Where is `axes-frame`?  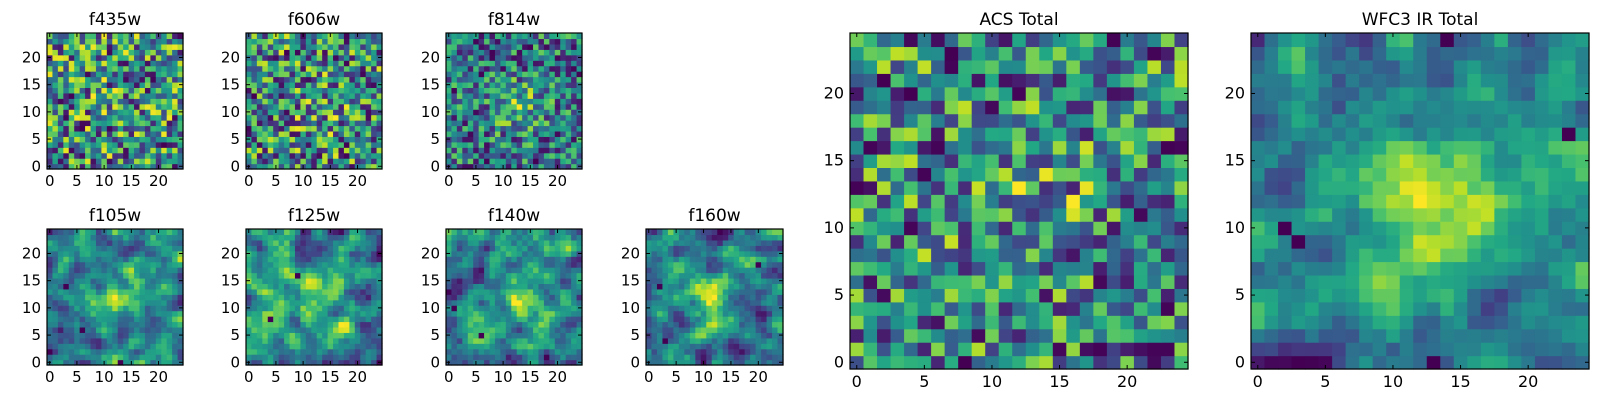 axes-frame is located at coordinates (314, 101).